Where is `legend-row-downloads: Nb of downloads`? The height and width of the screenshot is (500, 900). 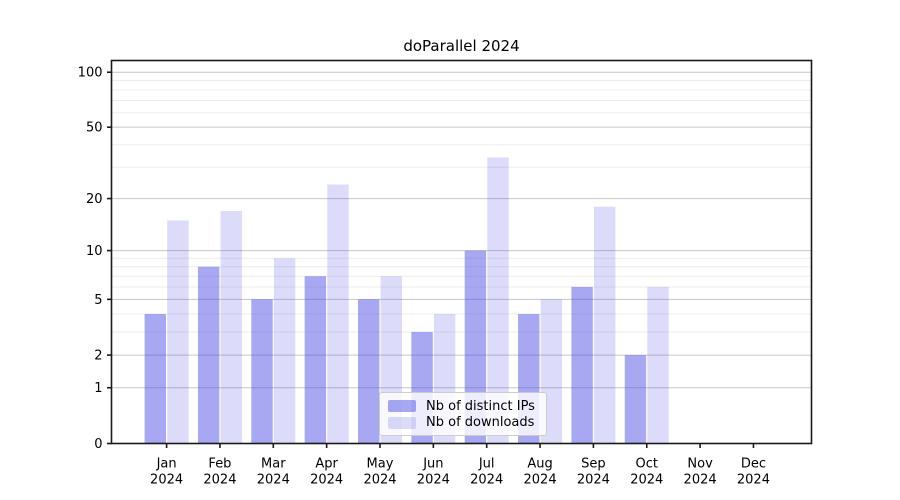 legend-row-downloads: Nb of downloads is located at coordinates (463, 423).